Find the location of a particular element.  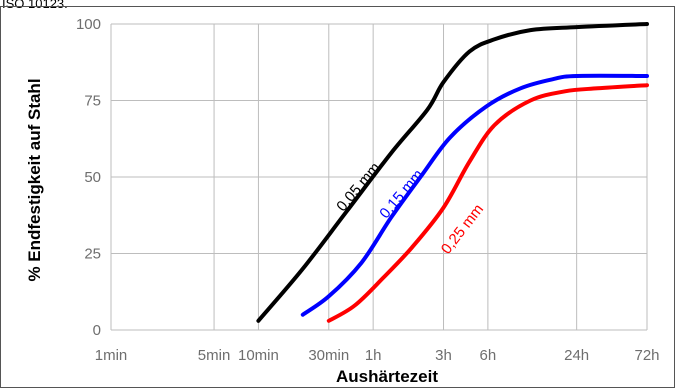

x-tick-label: 72h is located at coordinates (646, 355).